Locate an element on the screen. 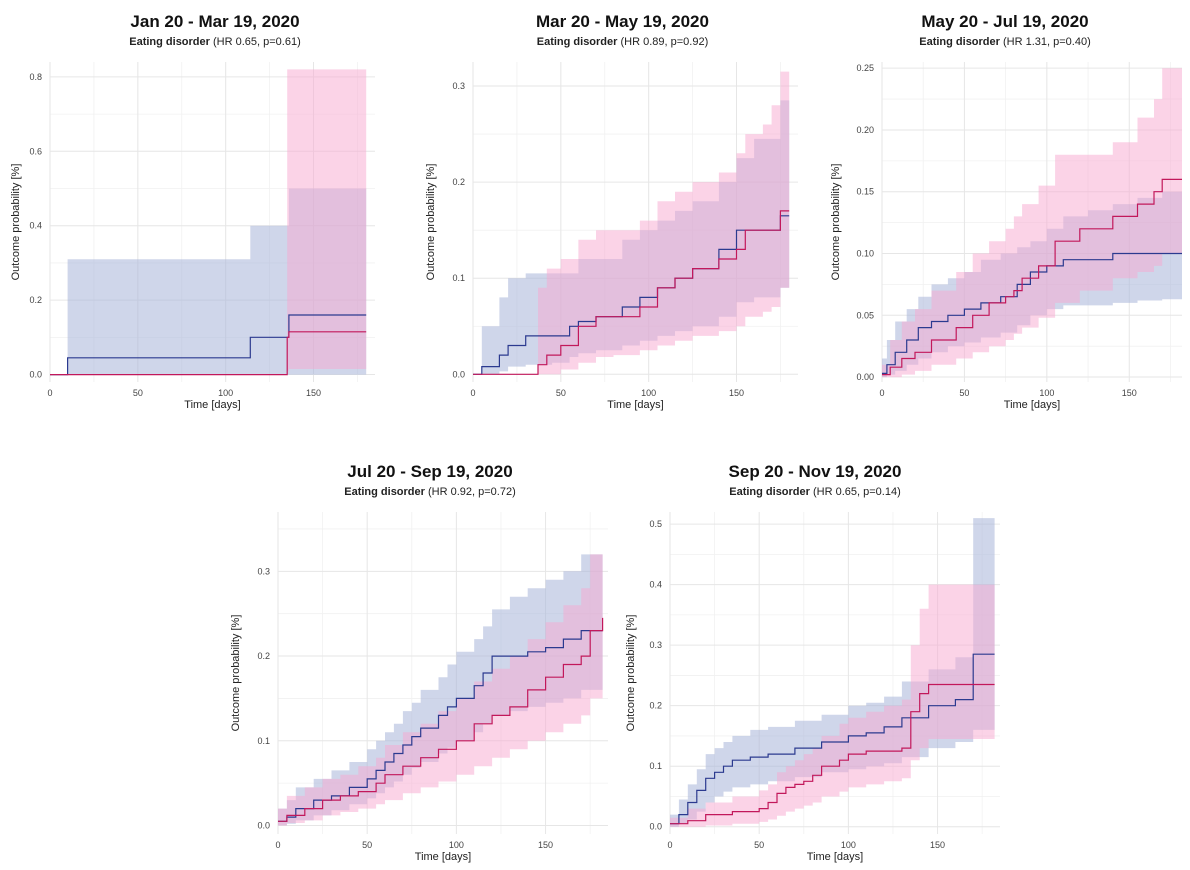 This screenshot has width=1190, height=870. y-tick-label: 0.8 is located at coordinates (35, 77).